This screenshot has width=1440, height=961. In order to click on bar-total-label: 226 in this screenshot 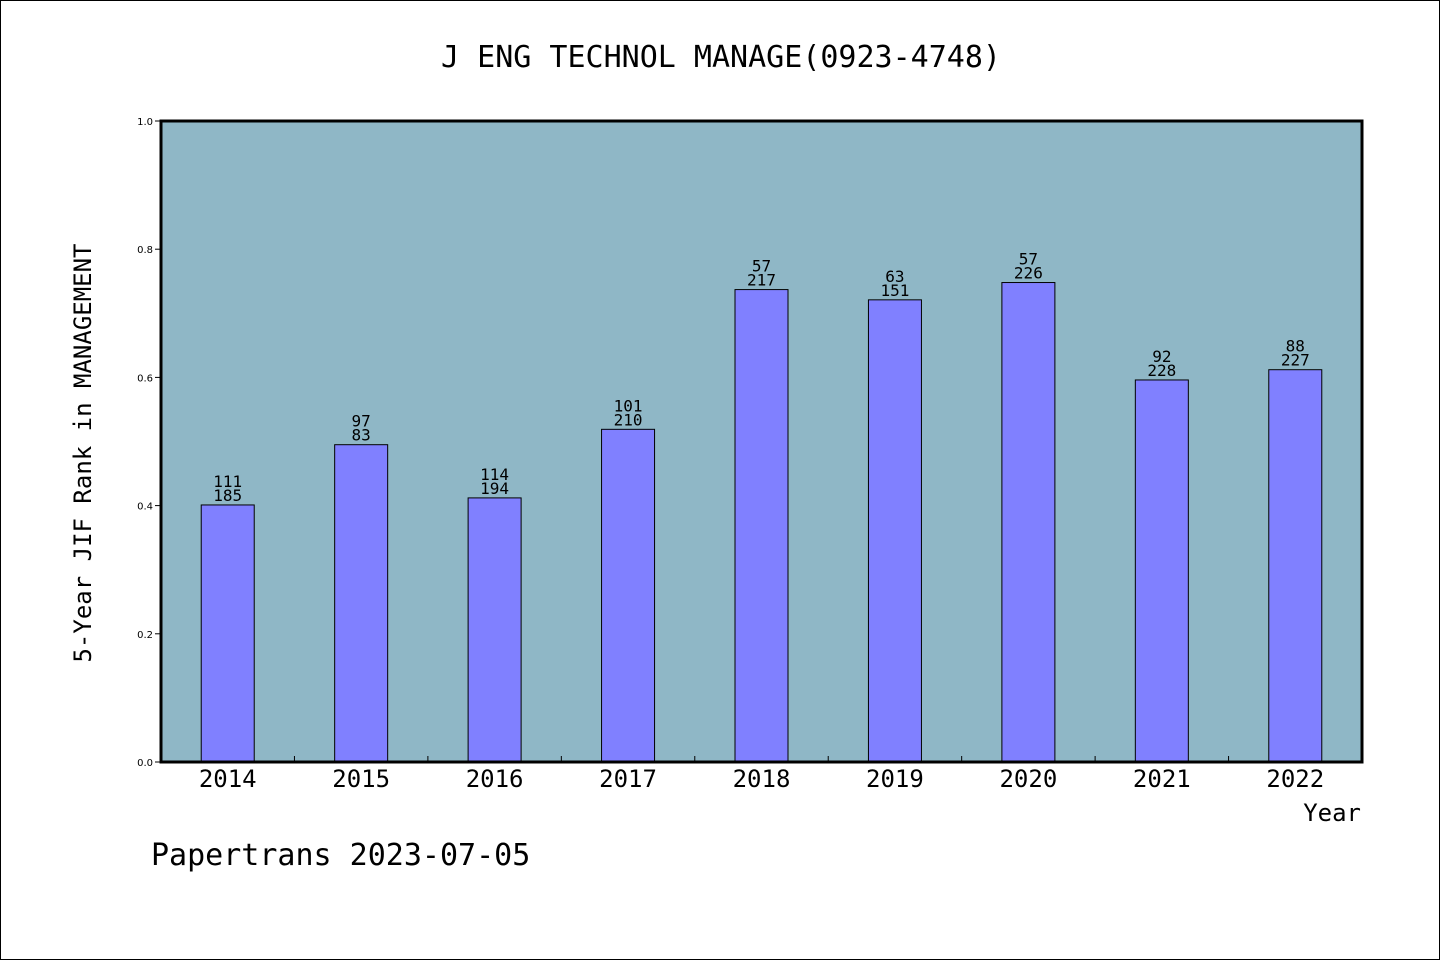, I will do `click(1028, 273)`.